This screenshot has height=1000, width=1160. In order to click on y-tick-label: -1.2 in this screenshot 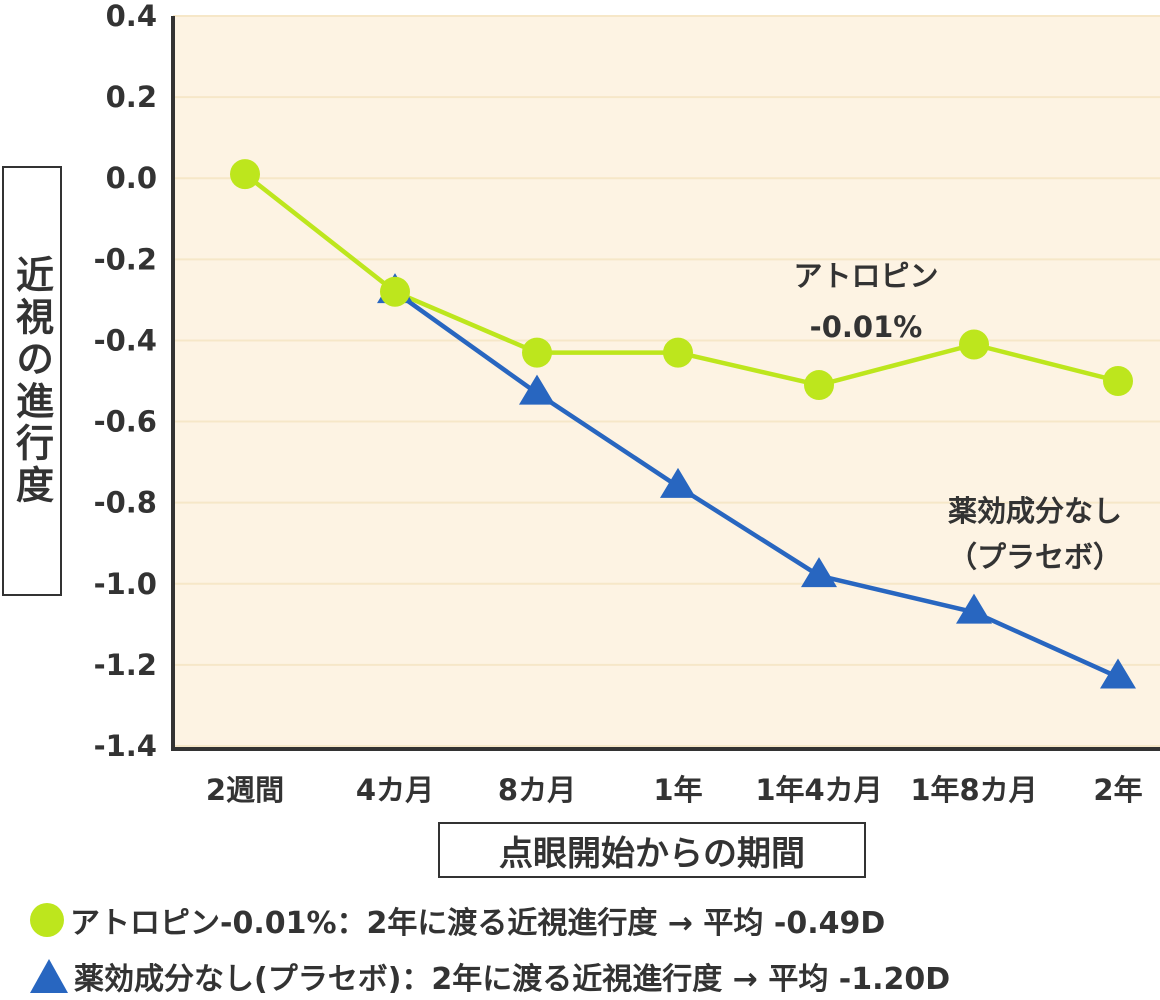, I will do `click(125, 665)`.